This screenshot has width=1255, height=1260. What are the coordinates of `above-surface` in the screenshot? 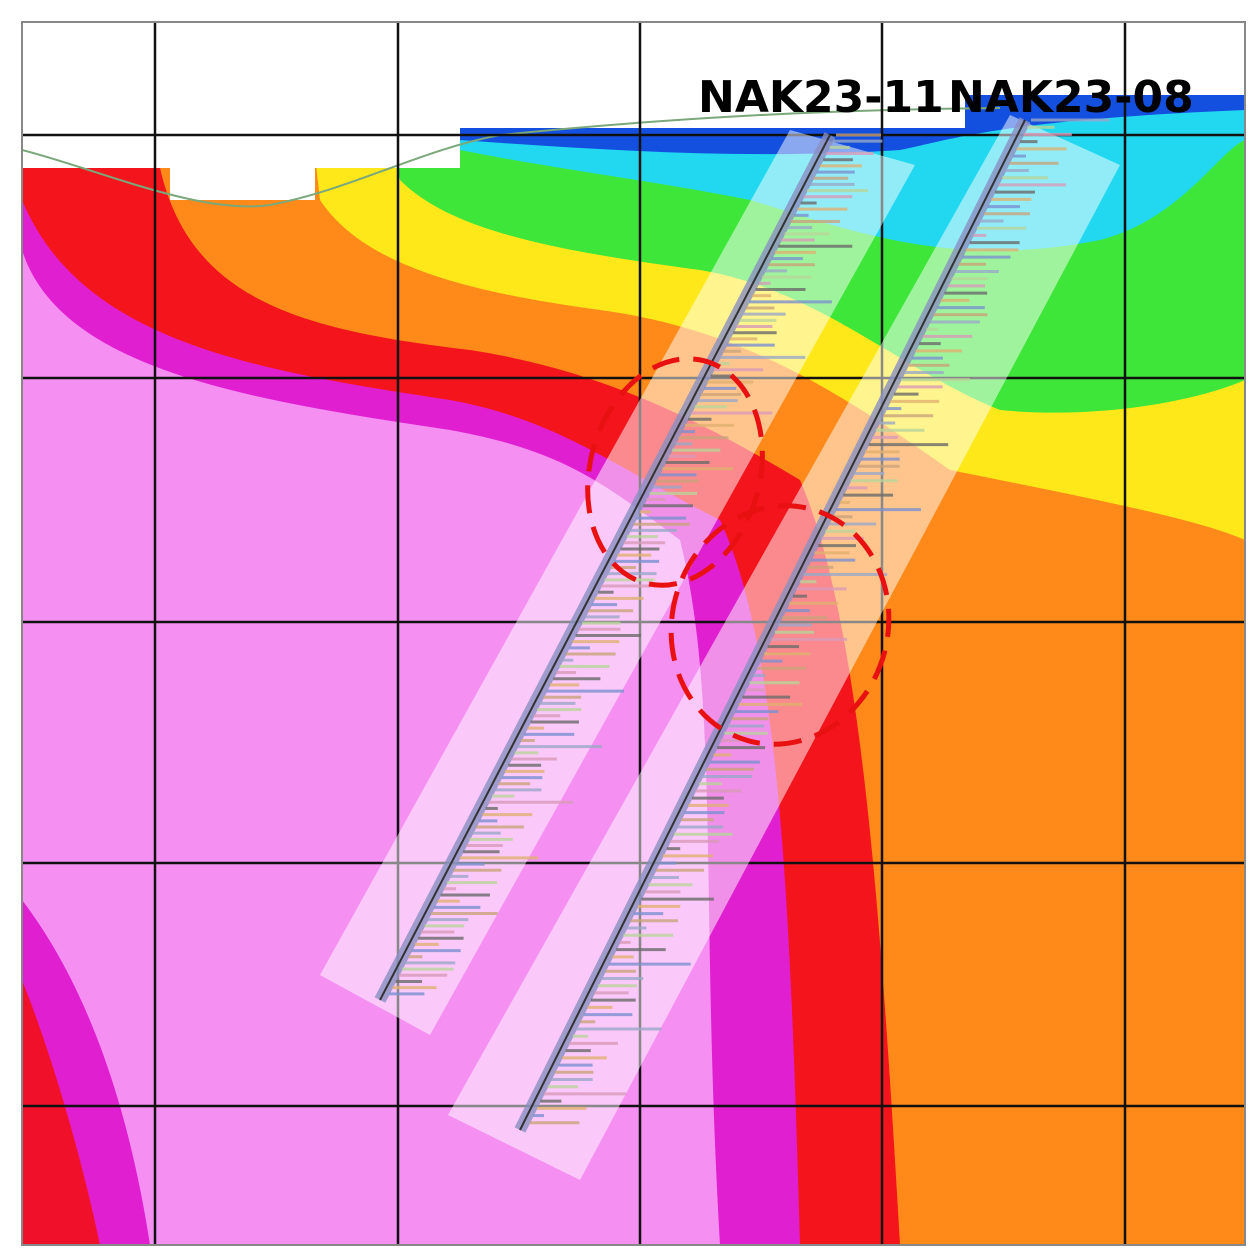 It's located at (633, 111).